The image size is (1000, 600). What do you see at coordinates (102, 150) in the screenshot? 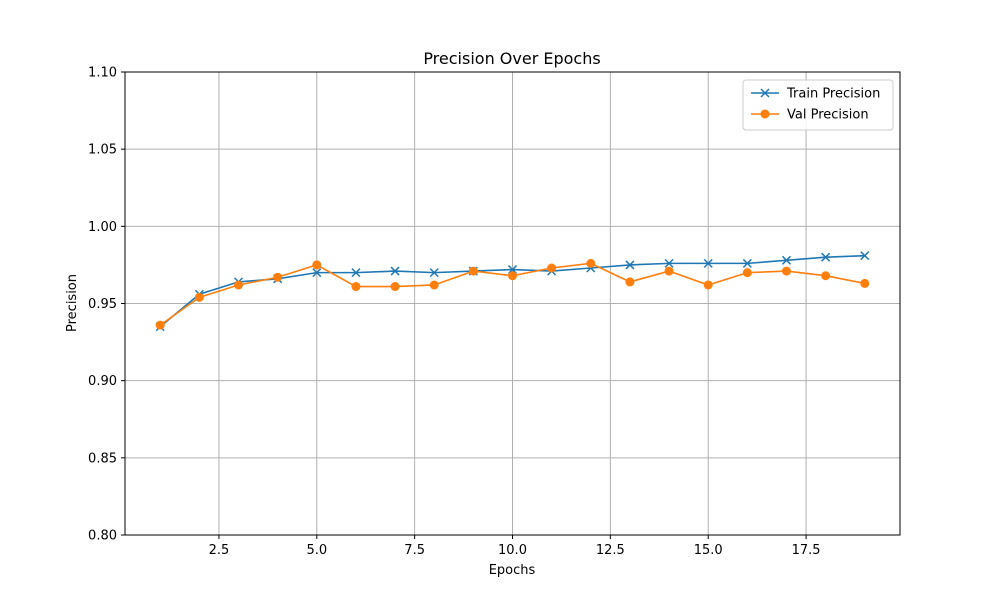
I see `y-tick-label: 1.05` at bounding box center [102, 150].